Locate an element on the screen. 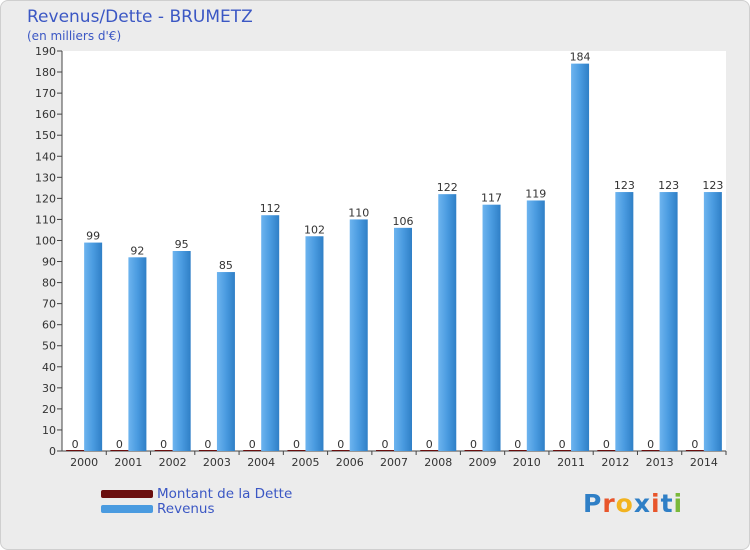 Image resolution: width=750 pixels, height=550 pixels. chart-title: Revenus/Dette - BRUMETZ is located at coordinates (140, 17).